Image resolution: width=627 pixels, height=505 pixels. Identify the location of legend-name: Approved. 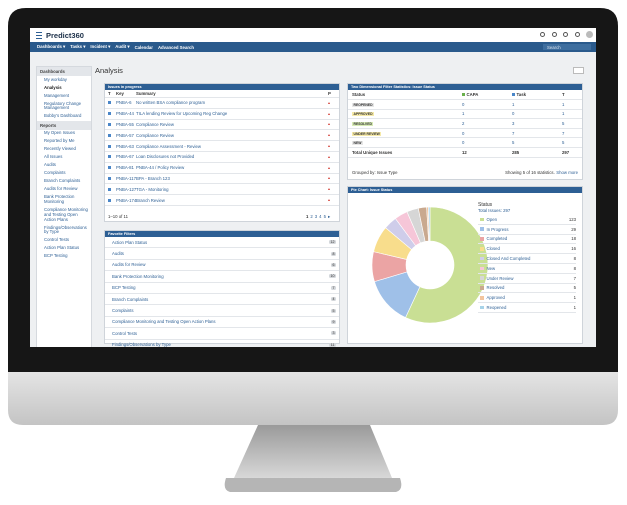
(495, 298).